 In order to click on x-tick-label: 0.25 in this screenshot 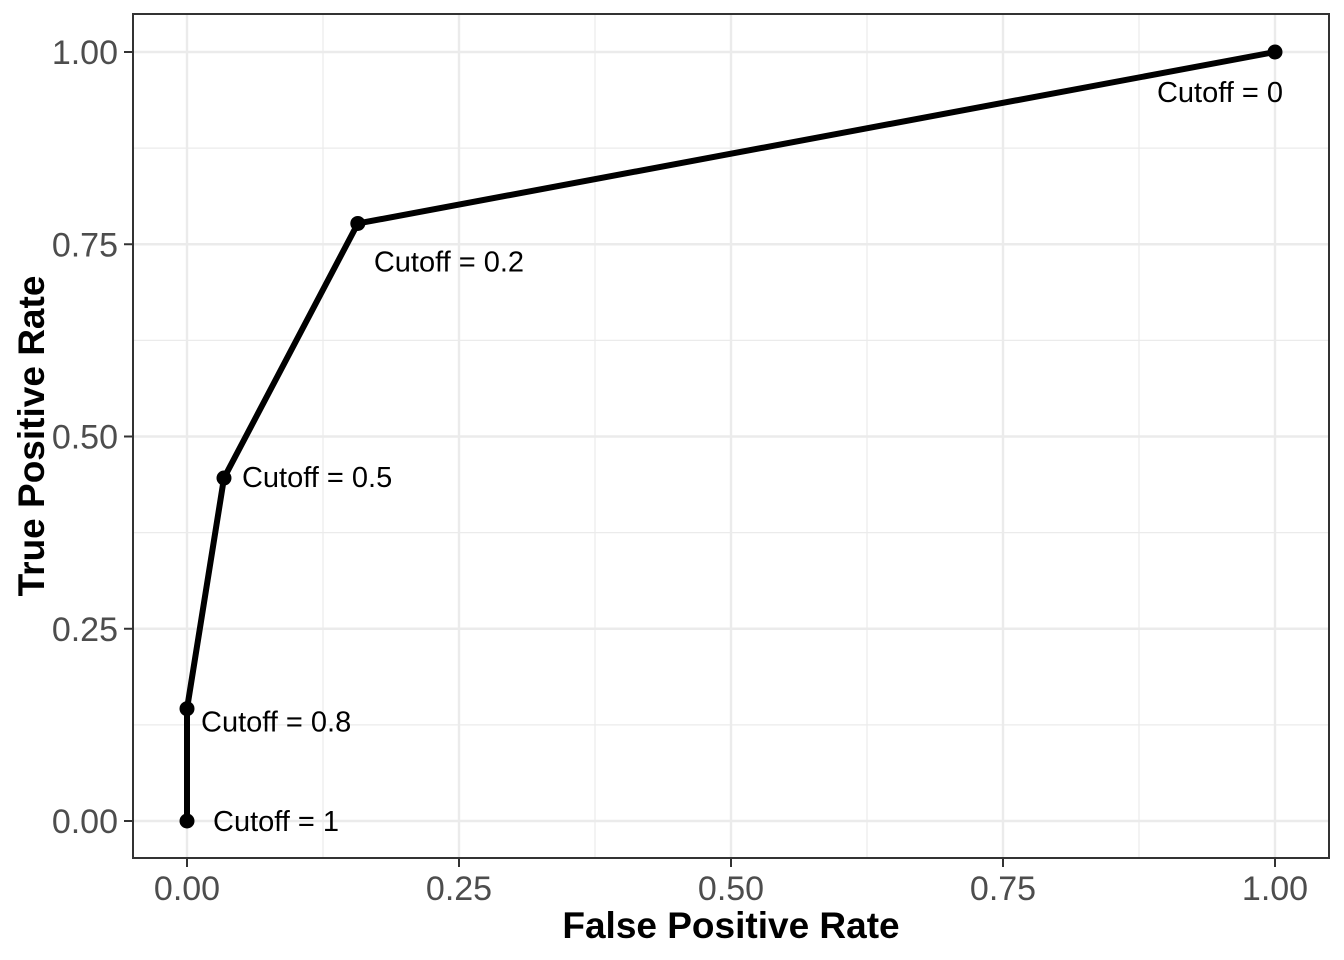, I will do `click(459, 889)`.